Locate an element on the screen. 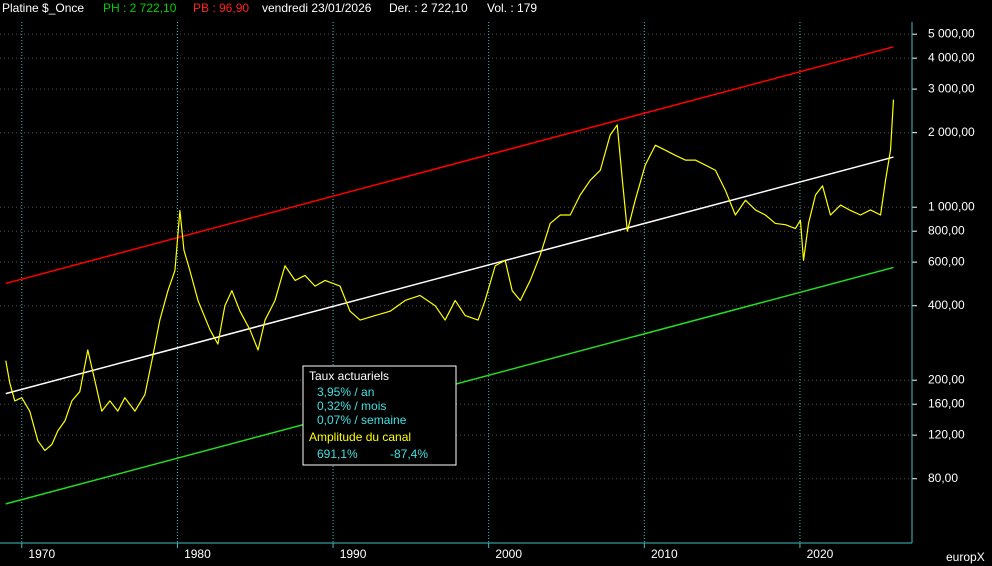  y-tick-label: 4 000,00 is located at coordinates (951, 57).